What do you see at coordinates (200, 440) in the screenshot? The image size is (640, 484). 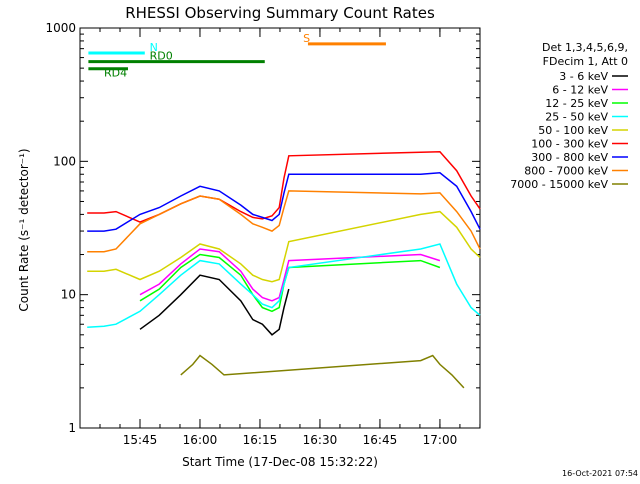 I see `x-tick-label: 16:00` at bounding box center [200, 440].